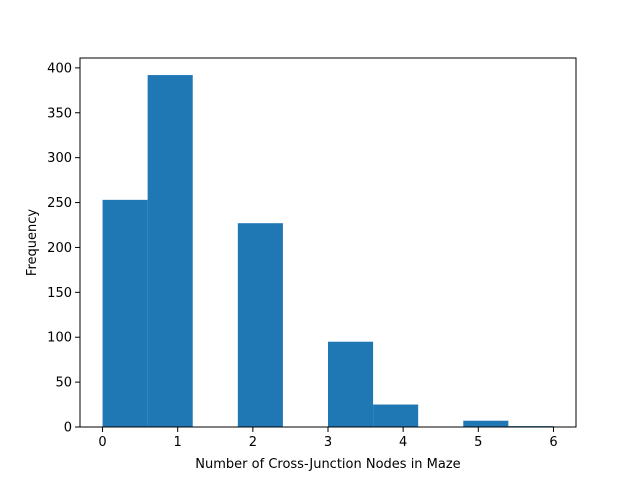 The image size is (640, 480). What do you see at coordinates (63, 383) in the screenshot?
I see `y-tick-label: 50` at bounding box center [63, 383].